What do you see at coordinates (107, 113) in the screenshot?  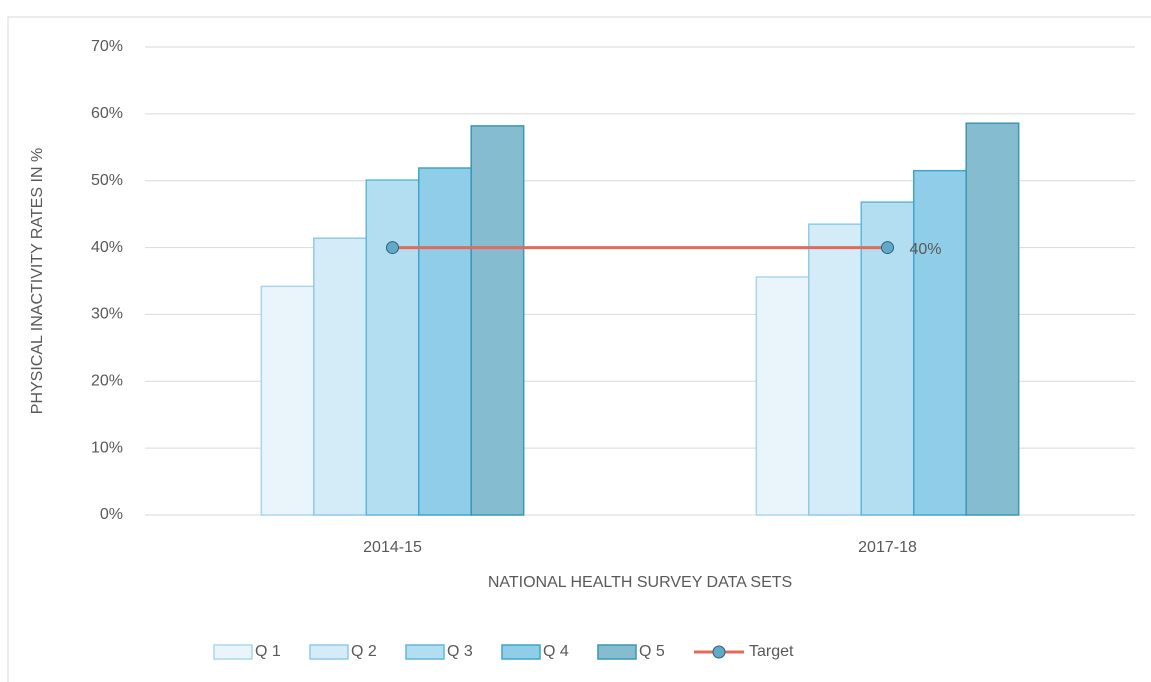 I see `y-tick-label: 60%` at bounding box center [107, 113].